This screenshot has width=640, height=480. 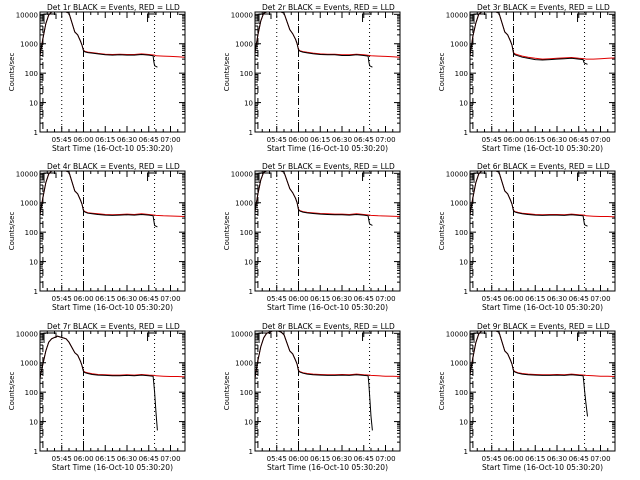 I want to click on chart-title: Det 8r BLACK = Events, RED = LLD, so click(x=328, y=326).